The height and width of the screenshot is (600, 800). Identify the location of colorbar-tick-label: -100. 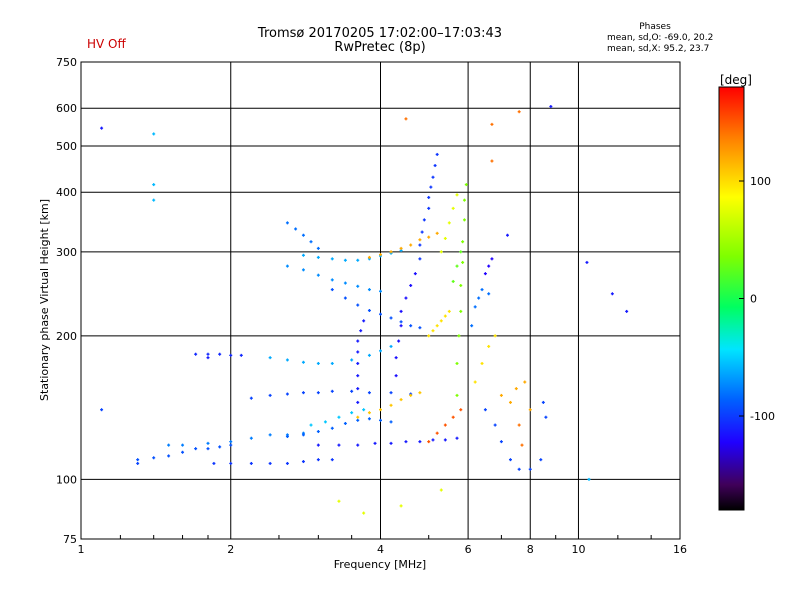
(762, 416).